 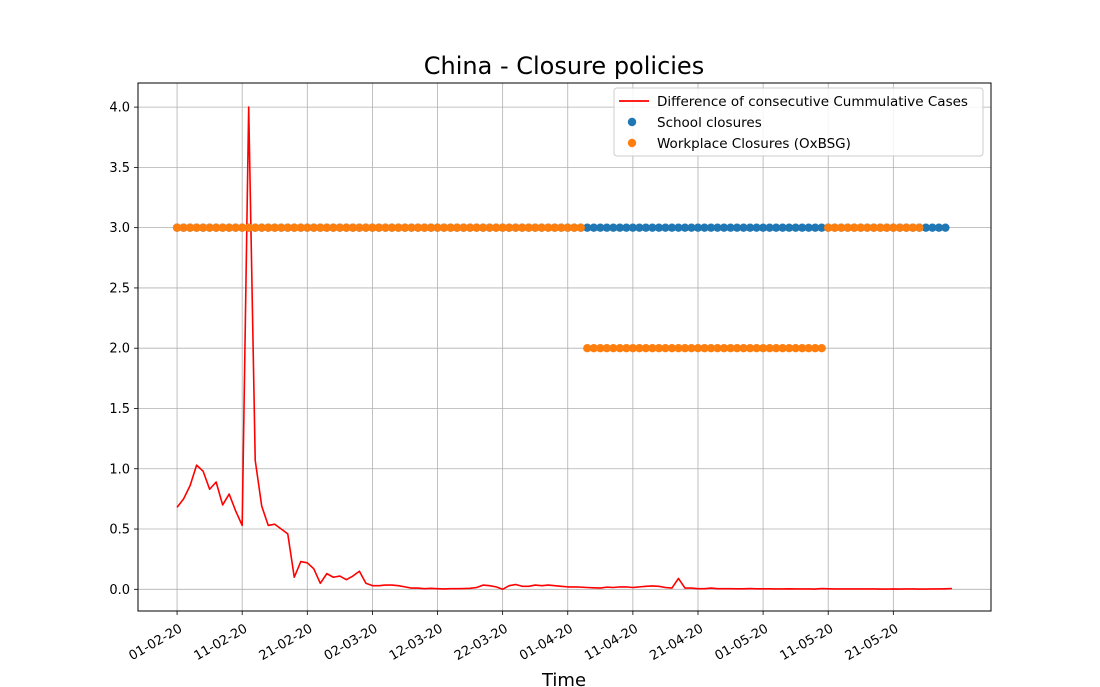 I want to click on legend-marker-point, so click(x=632, y=143).